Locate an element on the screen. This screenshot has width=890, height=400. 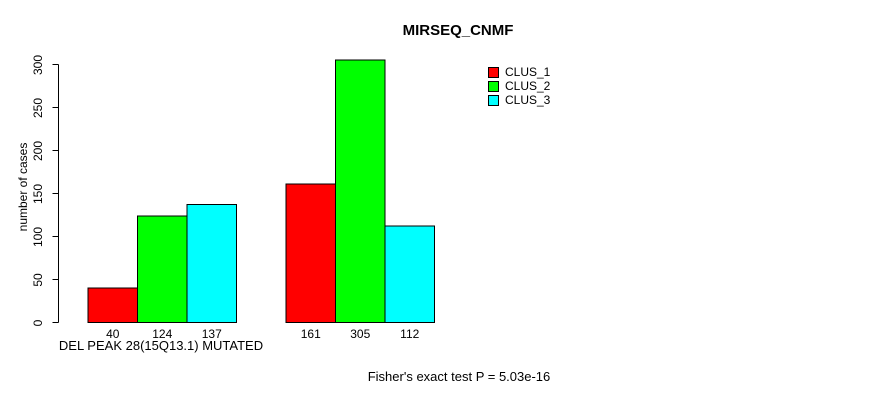
legend-item-clus_2: CLUS_2 is located at coordinates (519, 86).